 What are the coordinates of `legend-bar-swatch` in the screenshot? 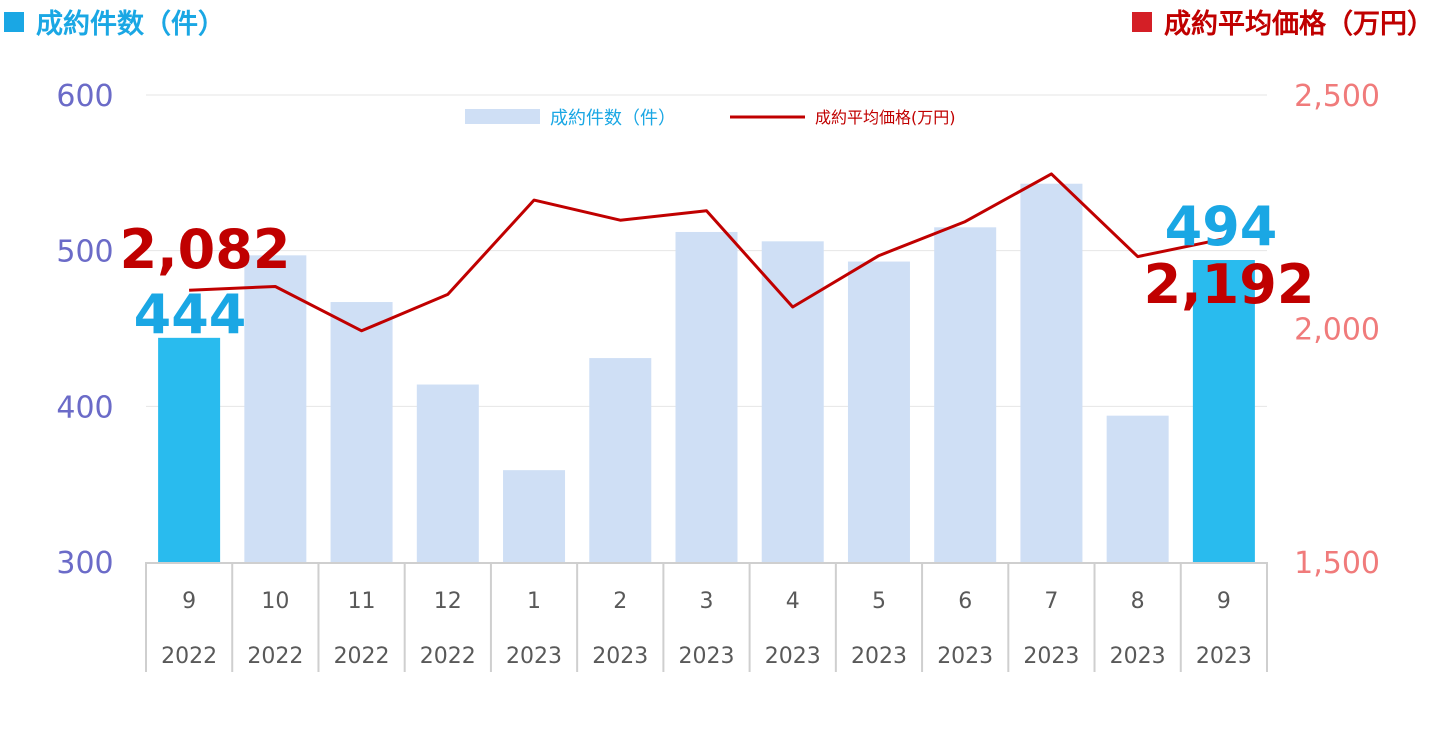 It's located at (502, 116).